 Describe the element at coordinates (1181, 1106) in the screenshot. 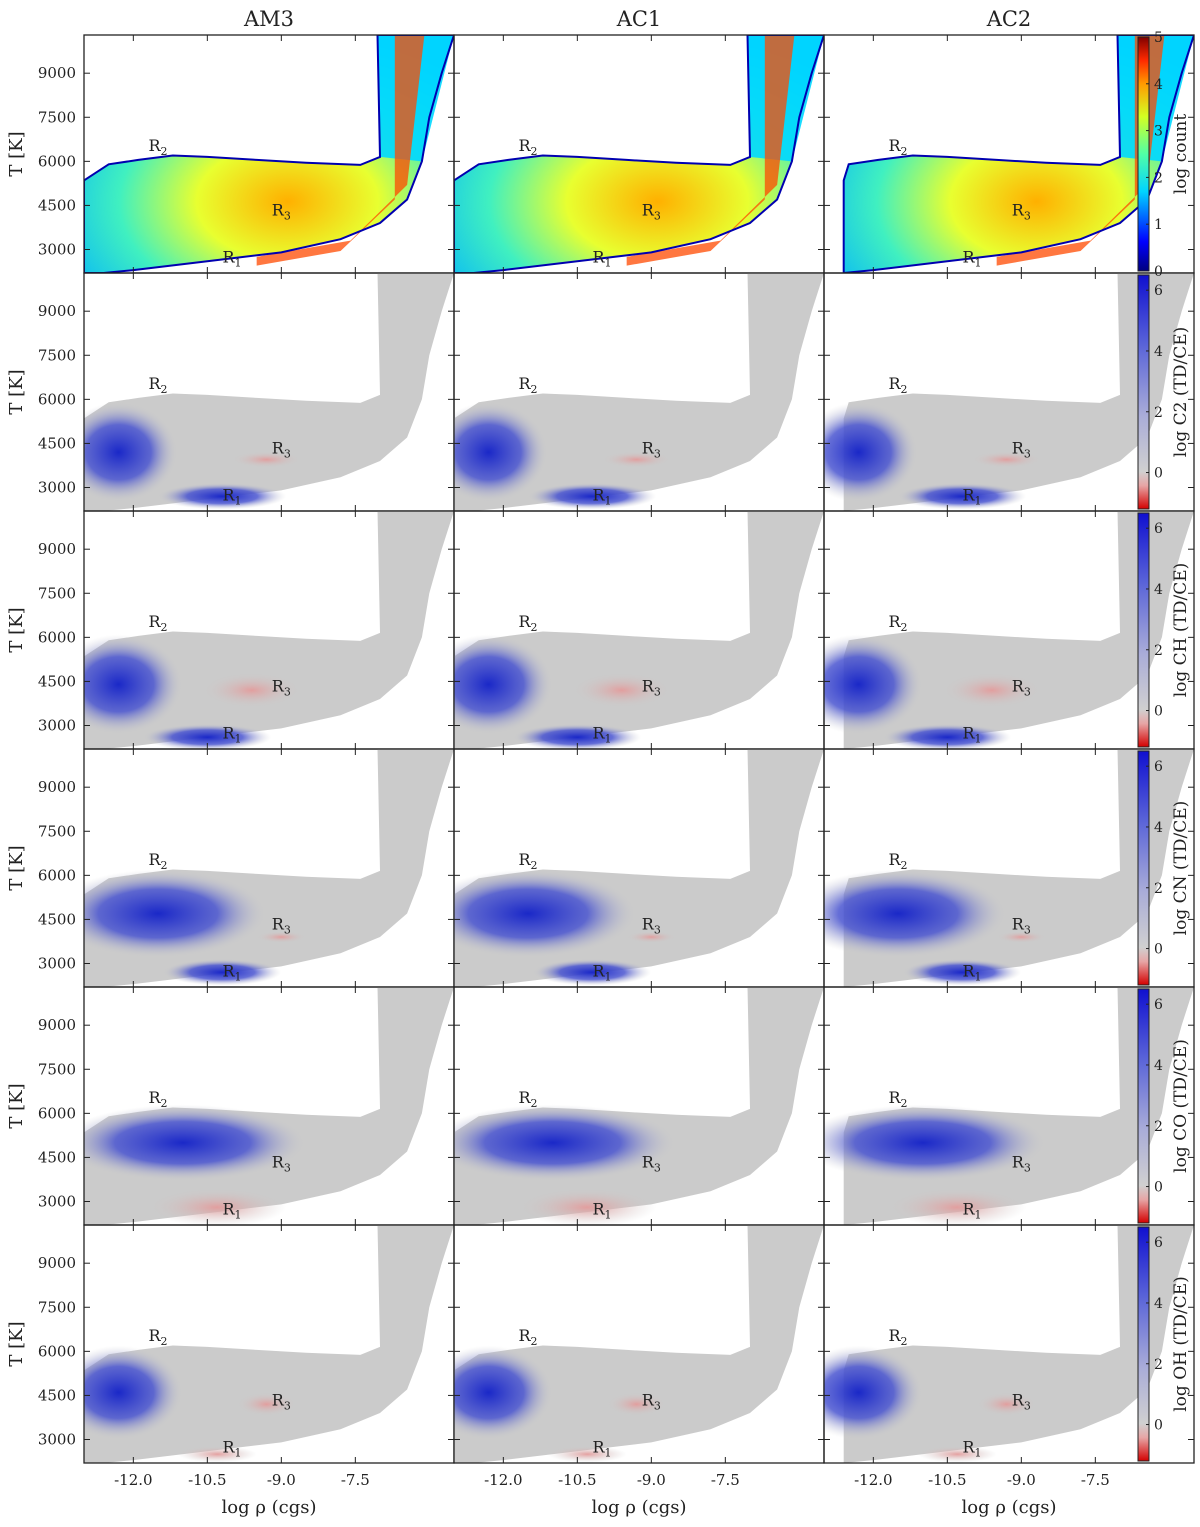

I see `colorbar-label: log CO (TD/CE)` at that location.